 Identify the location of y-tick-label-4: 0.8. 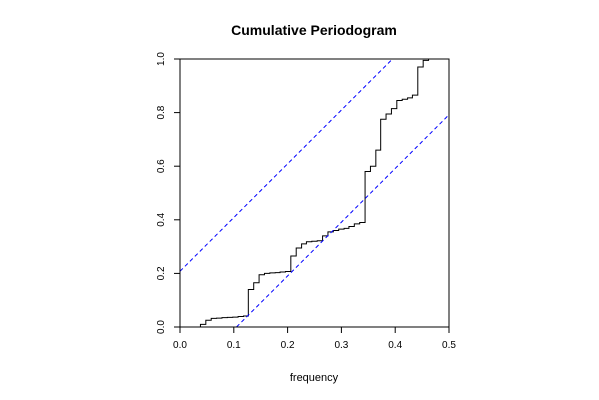
(161, 112).